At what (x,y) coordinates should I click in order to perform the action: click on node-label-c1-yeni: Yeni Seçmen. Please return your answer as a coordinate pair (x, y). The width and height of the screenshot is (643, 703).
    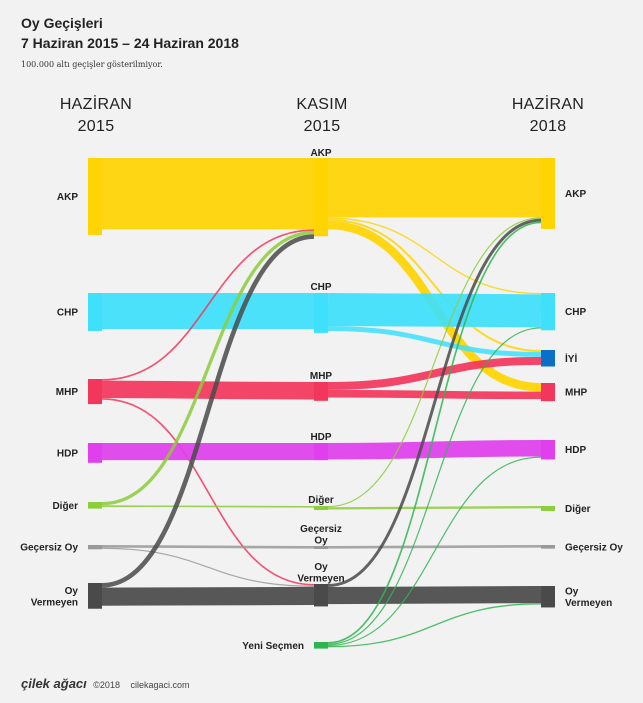
    Looking at the image, I should click on (273, 646).